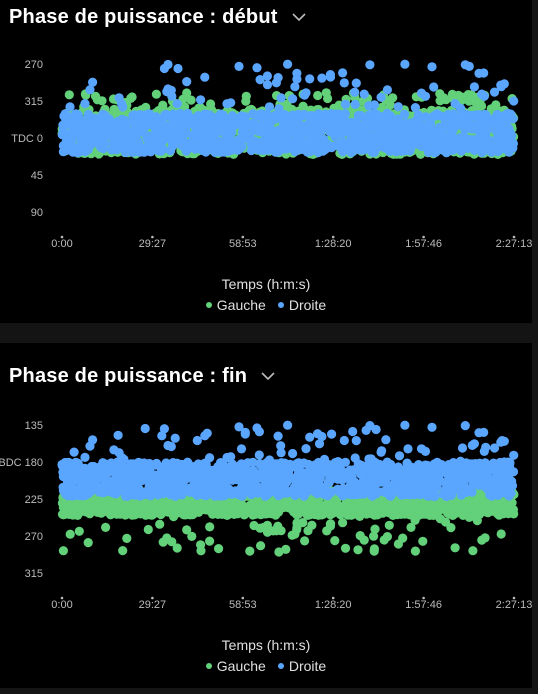 The height and width of the screenshot is (694, 538). Describe the element at coordinates (243, 605) in the screenshot. I see `x-tick-label: 58:53` at that location.